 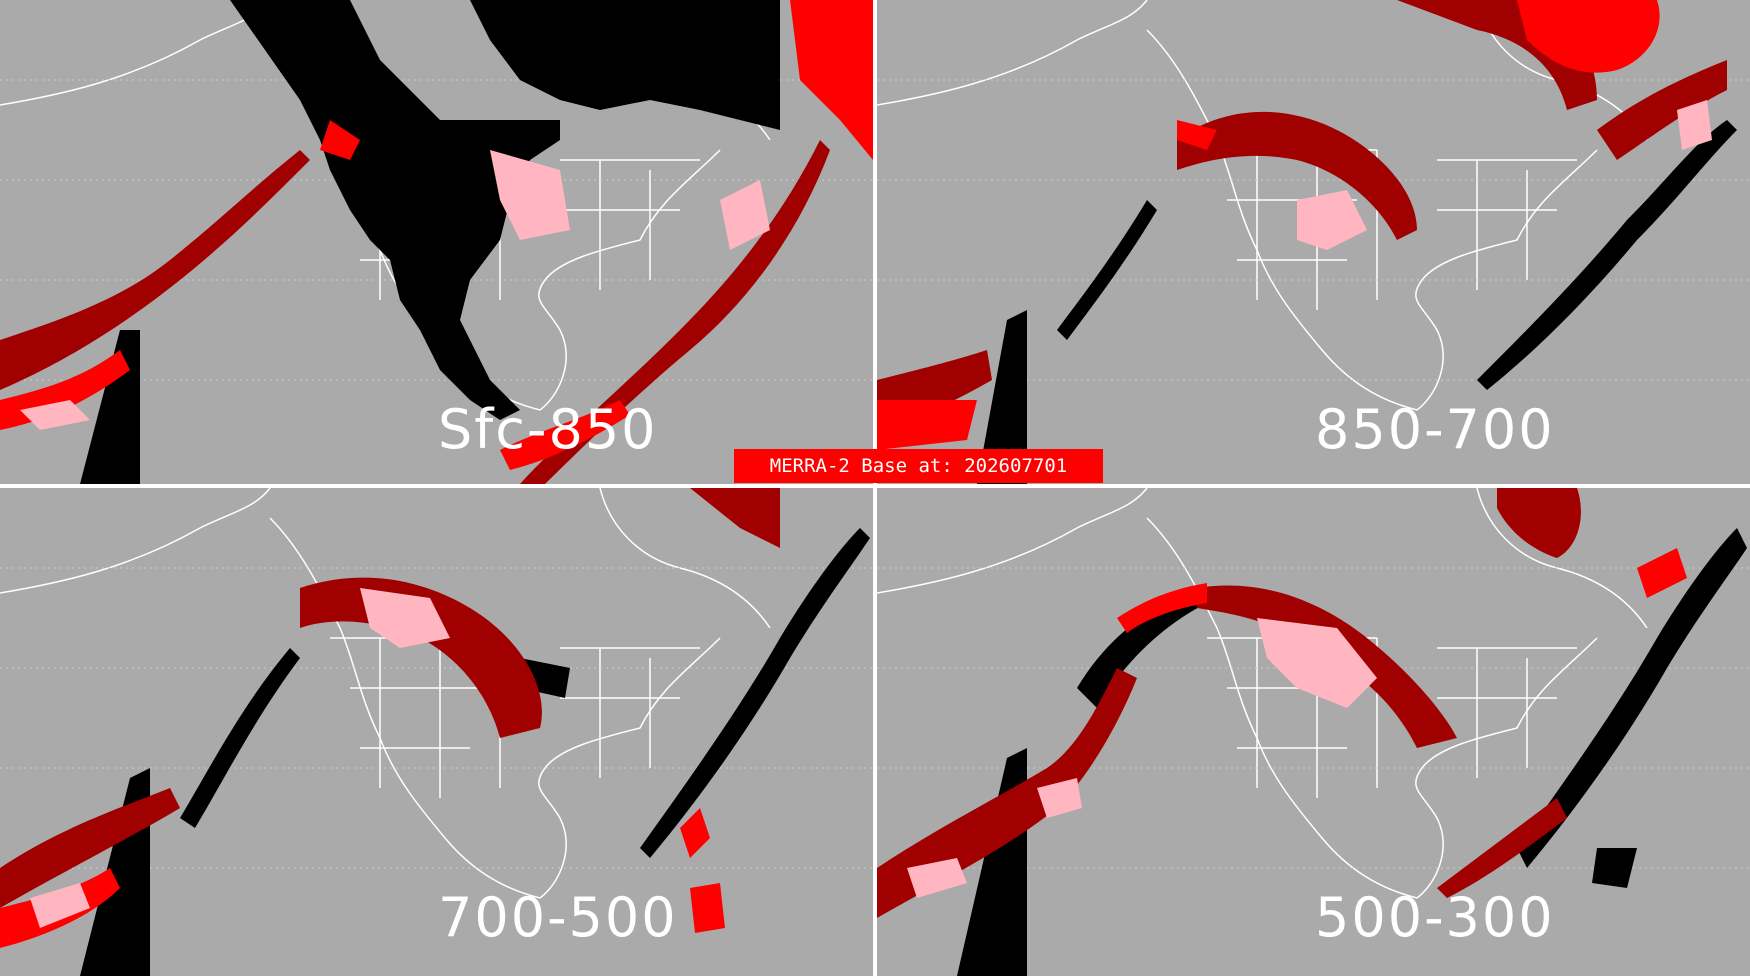 What do you see at coordinates (548, 429) in the screenshot?
I see `pressure-layer-label: Sfc-850` at bounding box center [548, 429].